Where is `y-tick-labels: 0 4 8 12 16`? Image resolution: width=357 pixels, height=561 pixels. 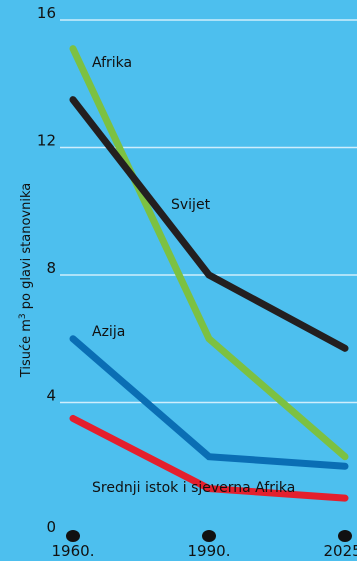 y-tick-labels: 0 4 8 12 16 is located at coordinates (46, 270).